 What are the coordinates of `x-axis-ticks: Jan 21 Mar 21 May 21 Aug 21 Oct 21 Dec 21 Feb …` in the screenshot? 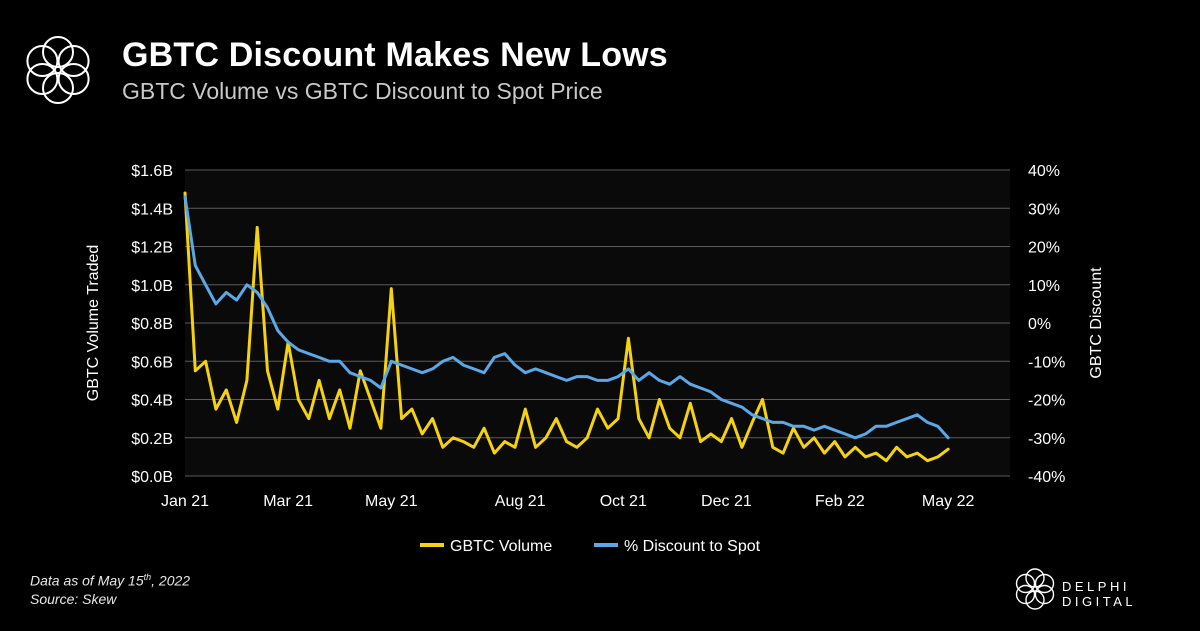 It's located at (567, 501).